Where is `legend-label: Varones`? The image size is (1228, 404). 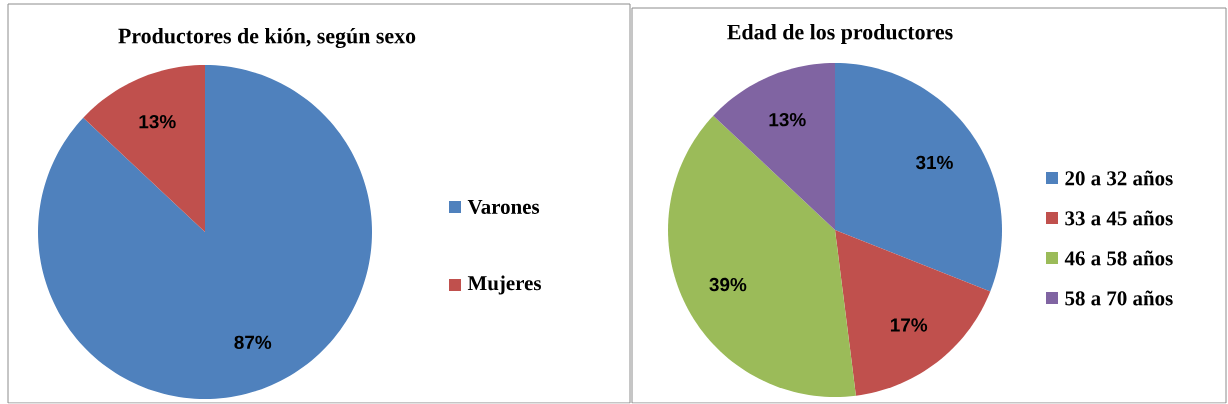
legend-label: Varones is located at coordinates (503, 207).